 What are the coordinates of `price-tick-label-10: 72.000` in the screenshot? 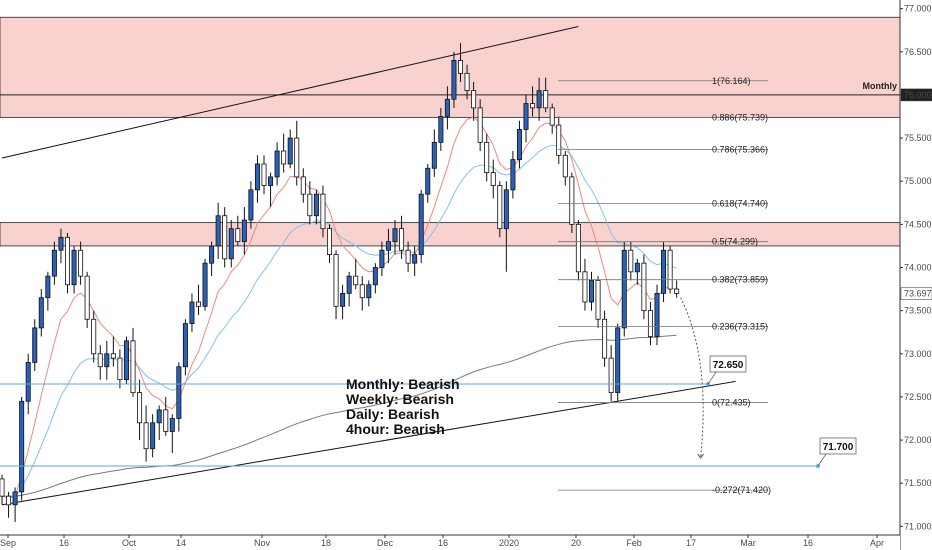 It's located at (918, 440).